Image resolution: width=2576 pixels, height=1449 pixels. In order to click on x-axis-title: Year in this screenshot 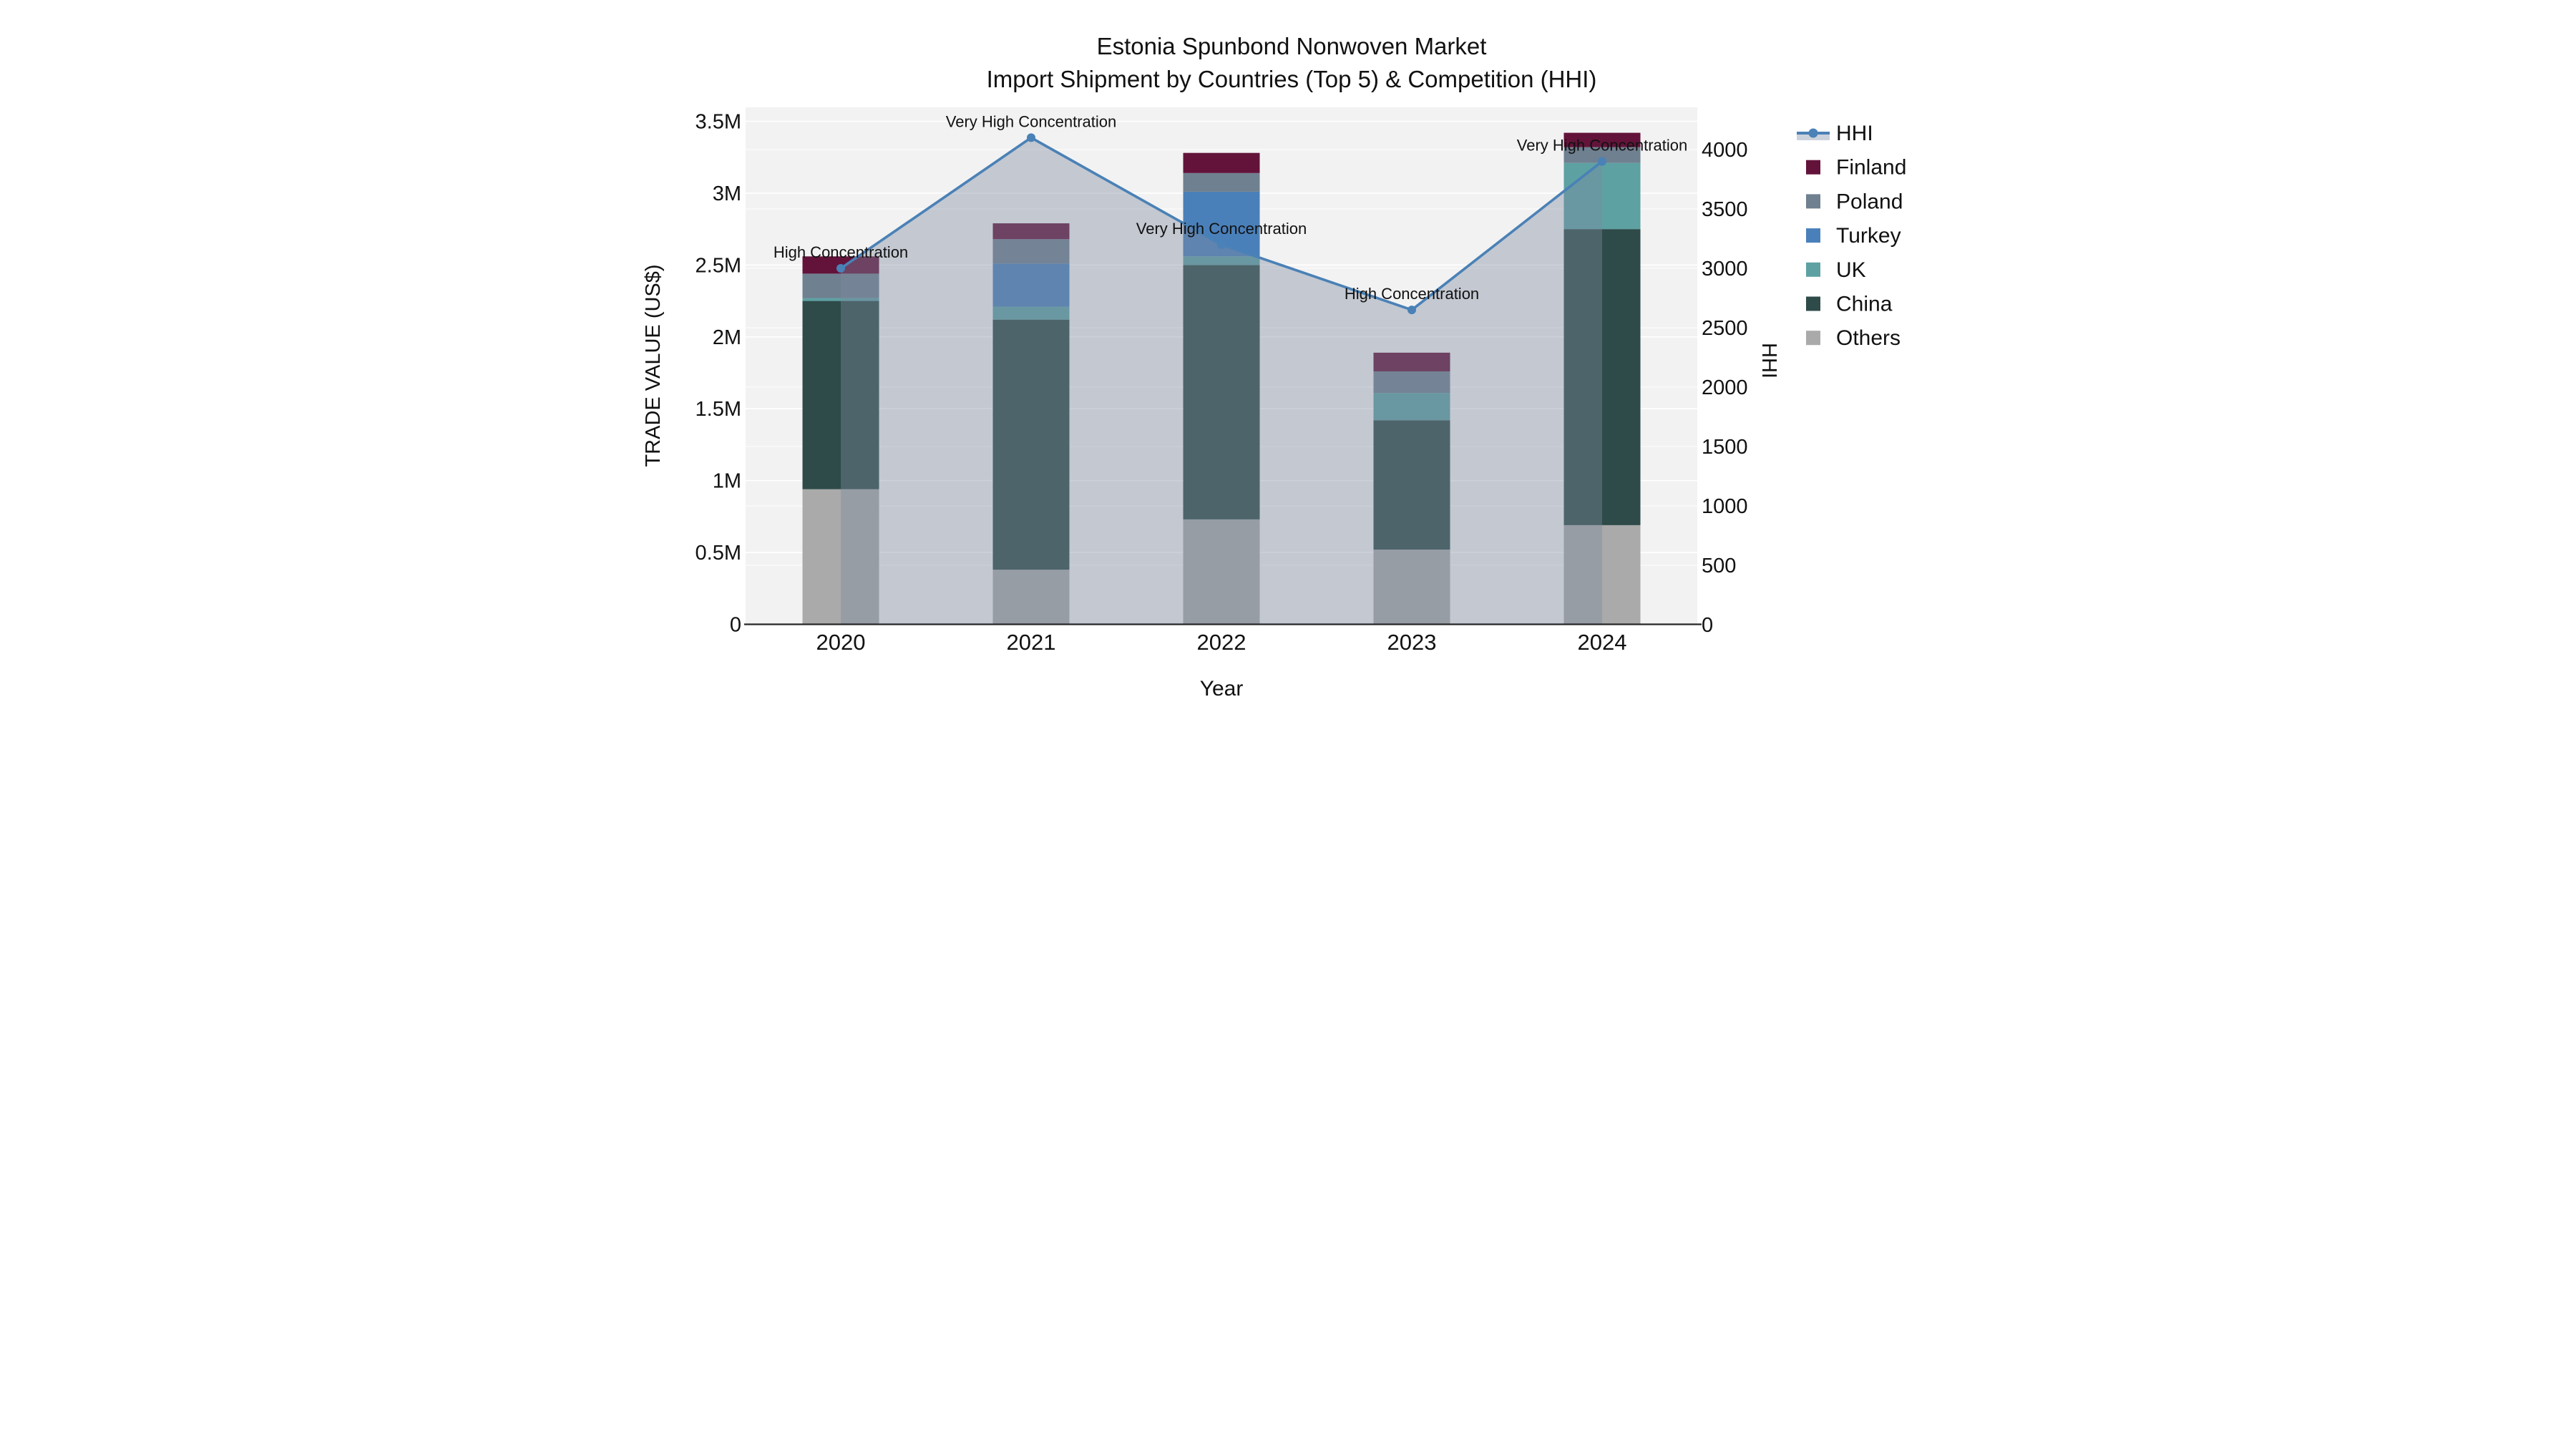, I will do `click(1222, 689)`.